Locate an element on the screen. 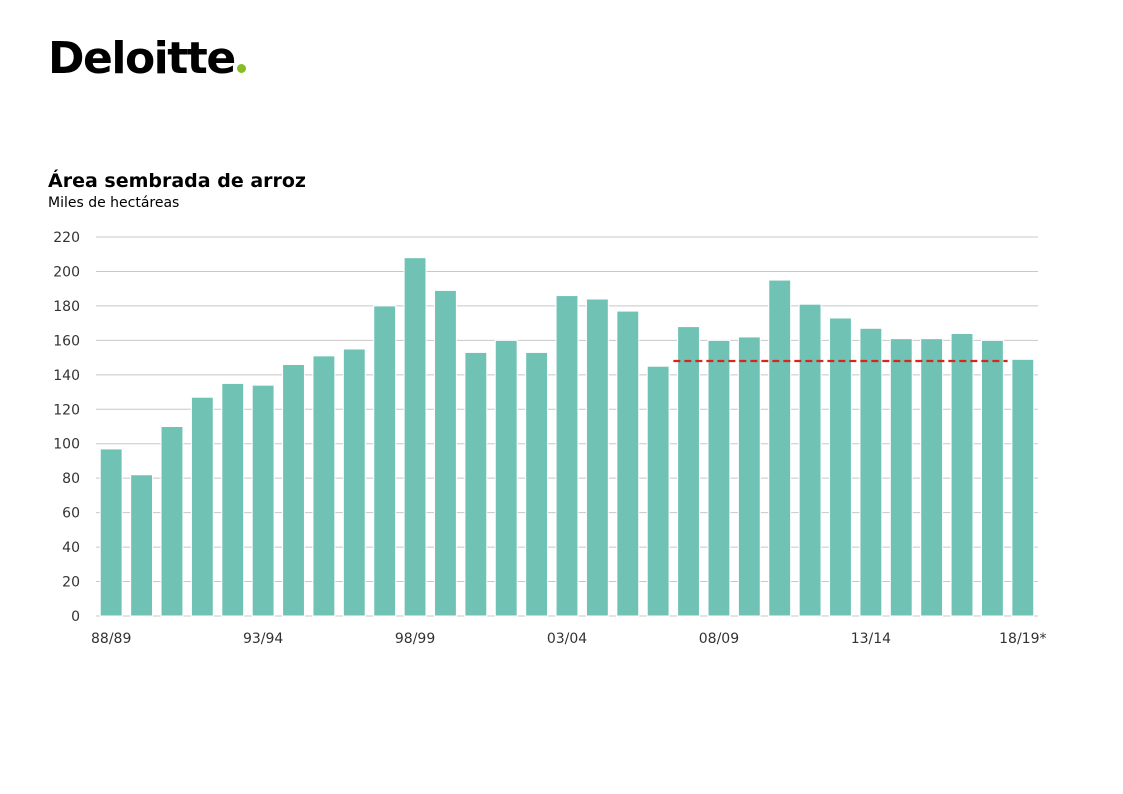  y-tick-label: 40 is located at coordinates (71, 548).